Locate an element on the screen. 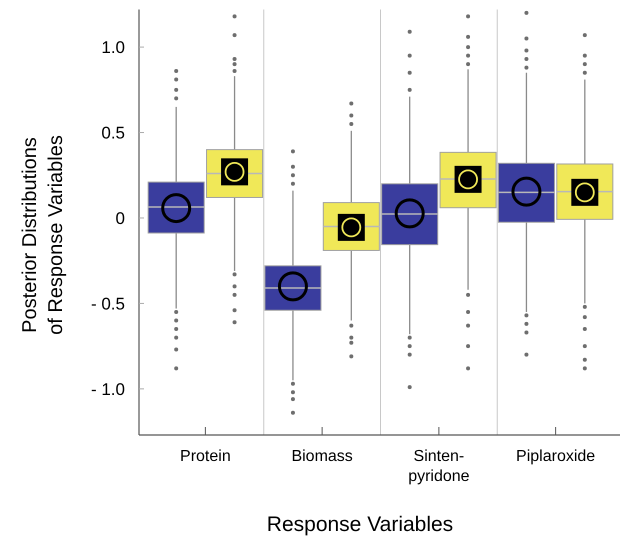 The image size is (620, 537). x-axis-title: Response Variables is located at coordinates (360, 524).